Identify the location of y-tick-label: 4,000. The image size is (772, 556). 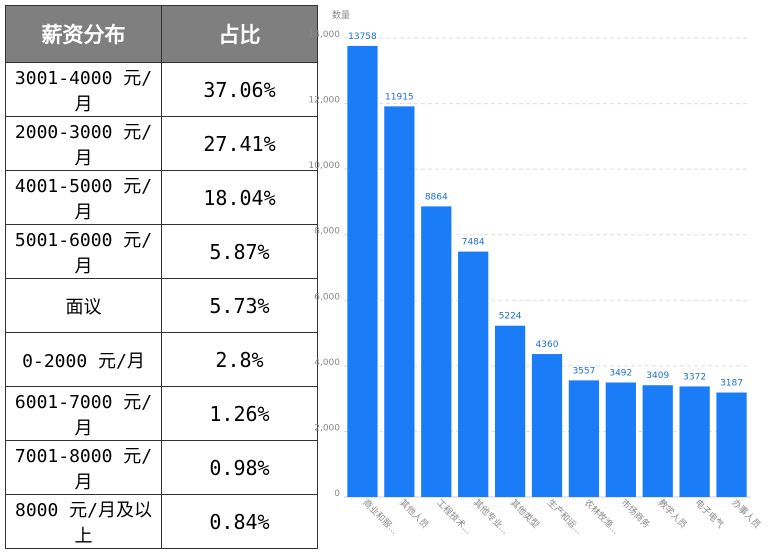
(327, 363).